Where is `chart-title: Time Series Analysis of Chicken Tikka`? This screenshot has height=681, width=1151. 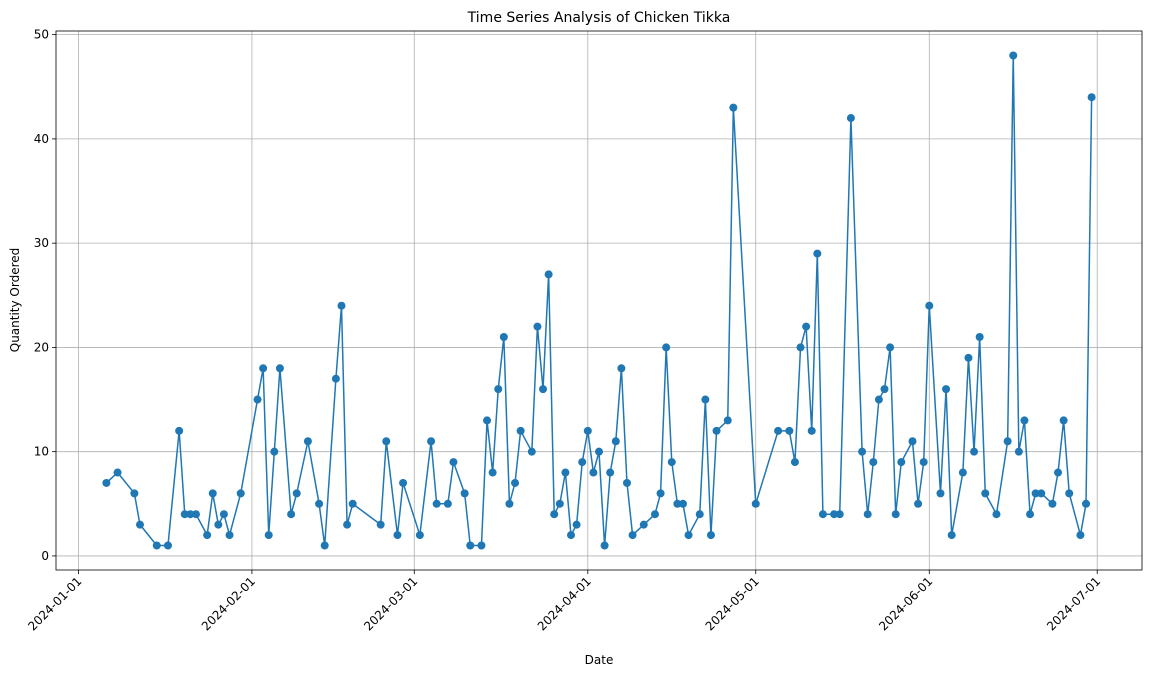
chart-title: Time Series Analysis of Chicken Tikka is located at coordinates (599, 18).